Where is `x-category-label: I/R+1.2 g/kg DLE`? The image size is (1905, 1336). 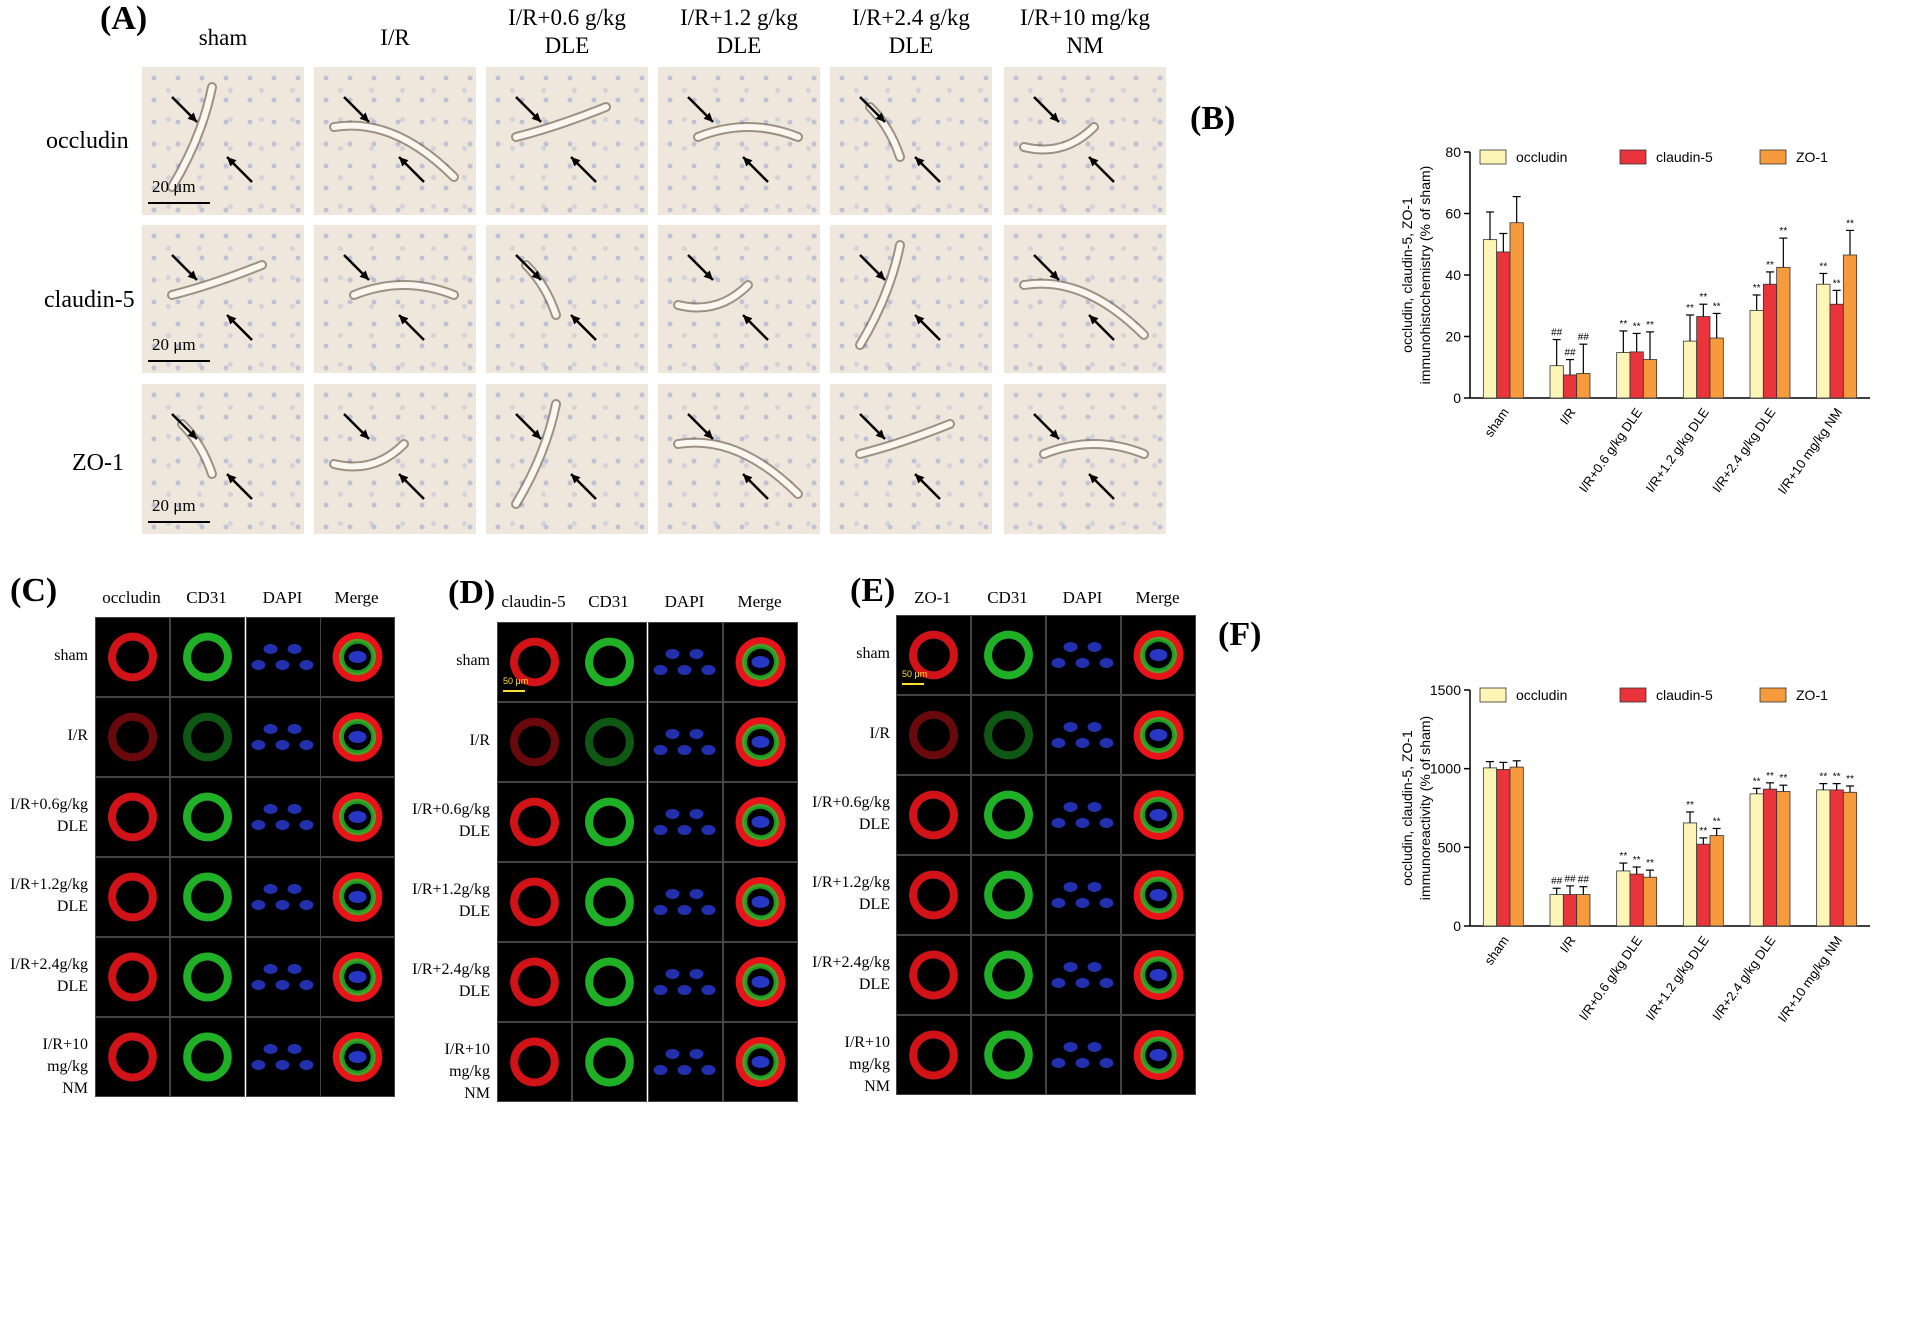
x-category-label: I/R+1.2 g/kg DLE is located at coordinates (1677, 450).